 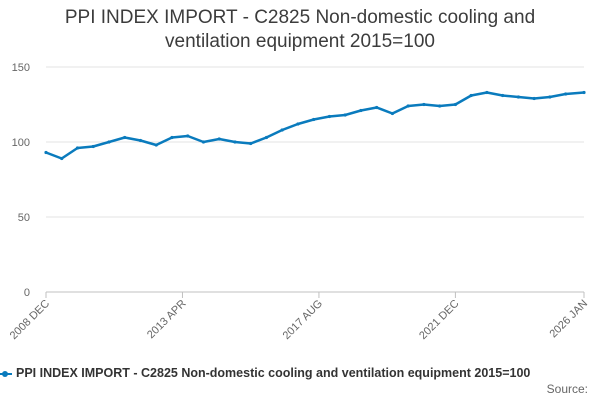 What do you see at coordinates (30, 320) in the screenshot?
I see `x-tick-label: 2008 DEC` at bounding box center [30, 320].